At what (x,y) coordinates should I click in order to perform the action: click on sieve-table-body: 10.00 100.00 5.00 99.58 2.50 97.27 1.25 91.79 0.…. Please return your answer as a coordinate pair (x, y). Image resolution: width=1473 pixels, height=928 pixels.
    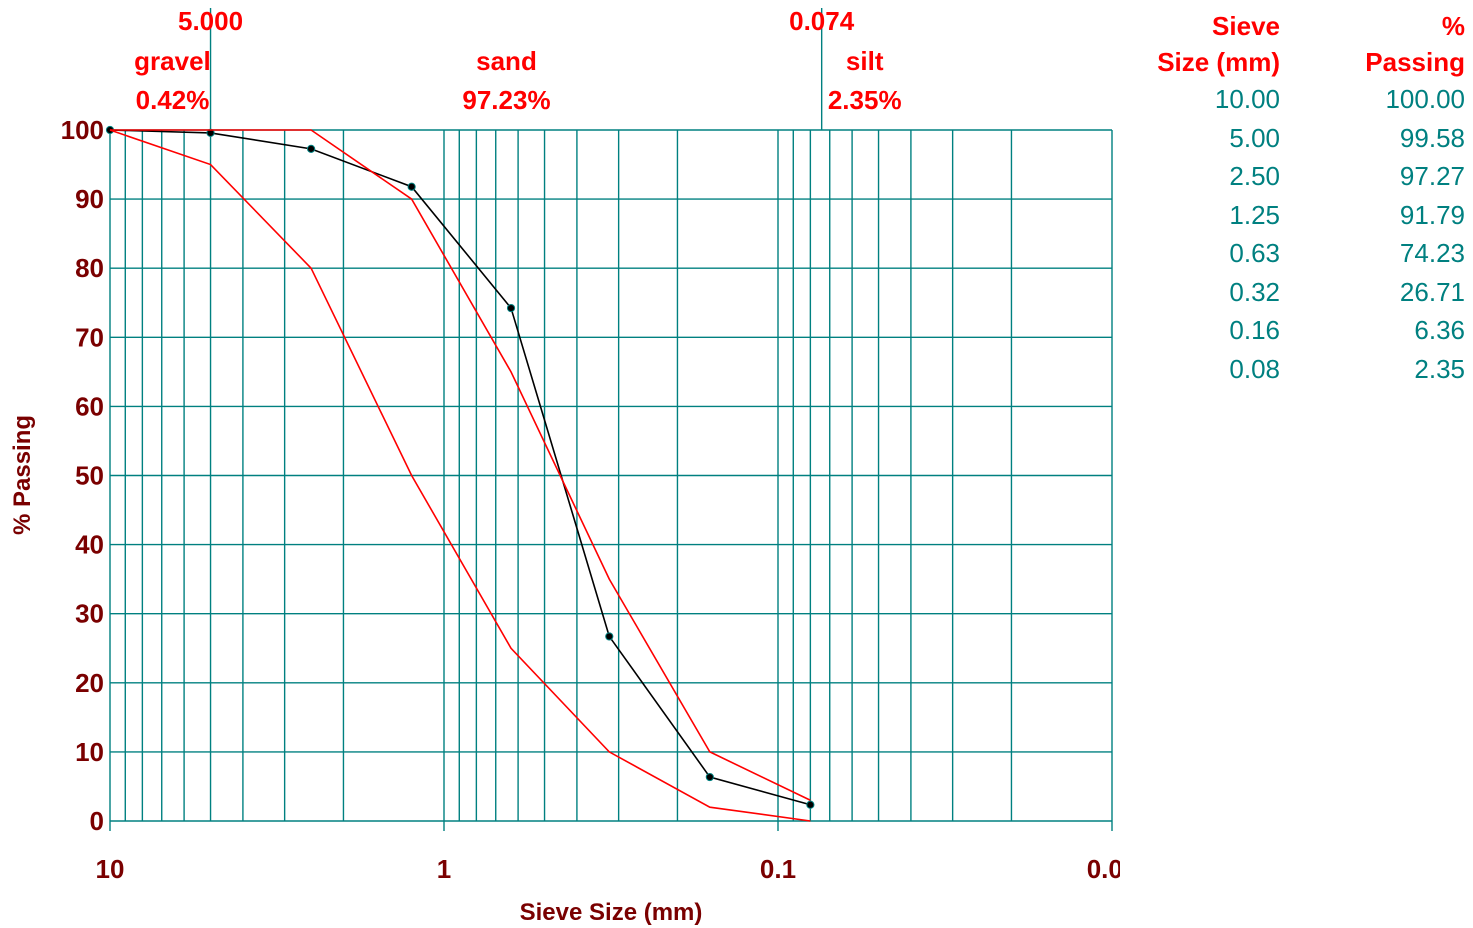
    Looking at the image, I should click on (1292, 234).